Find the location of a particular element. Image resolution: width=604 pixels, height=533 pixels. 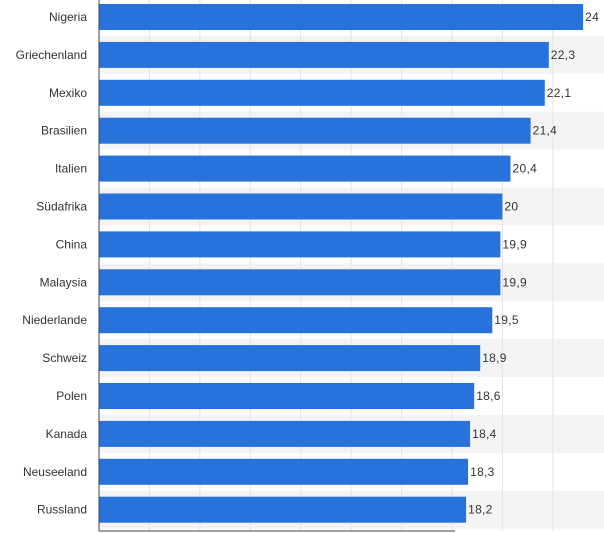

bar-italien is located at coordinates (305, 168).